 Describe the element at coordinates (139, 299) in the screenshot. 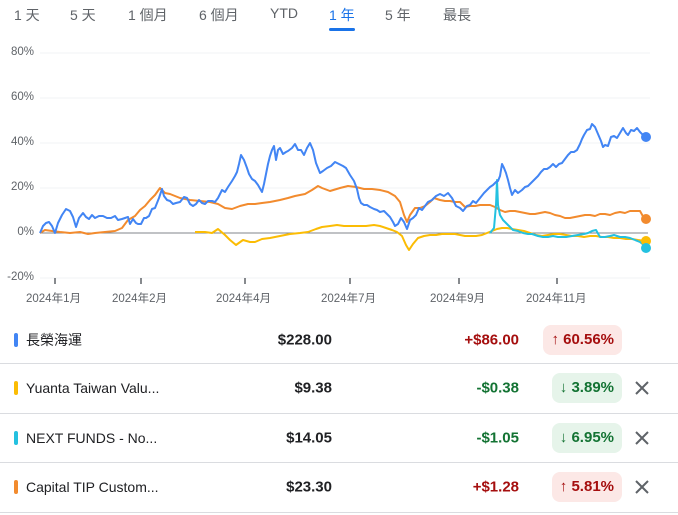

I see `x-tick-feb: 2024年2月` at that location.